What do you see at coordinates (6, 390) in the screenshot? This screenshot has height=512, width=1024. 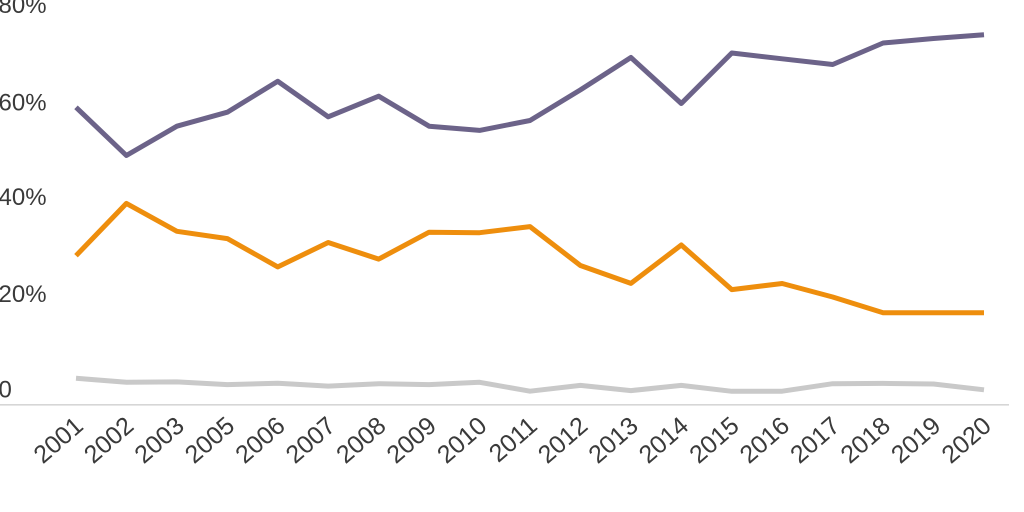 I see `svg-text: 0` at bounding box center [6, 390].